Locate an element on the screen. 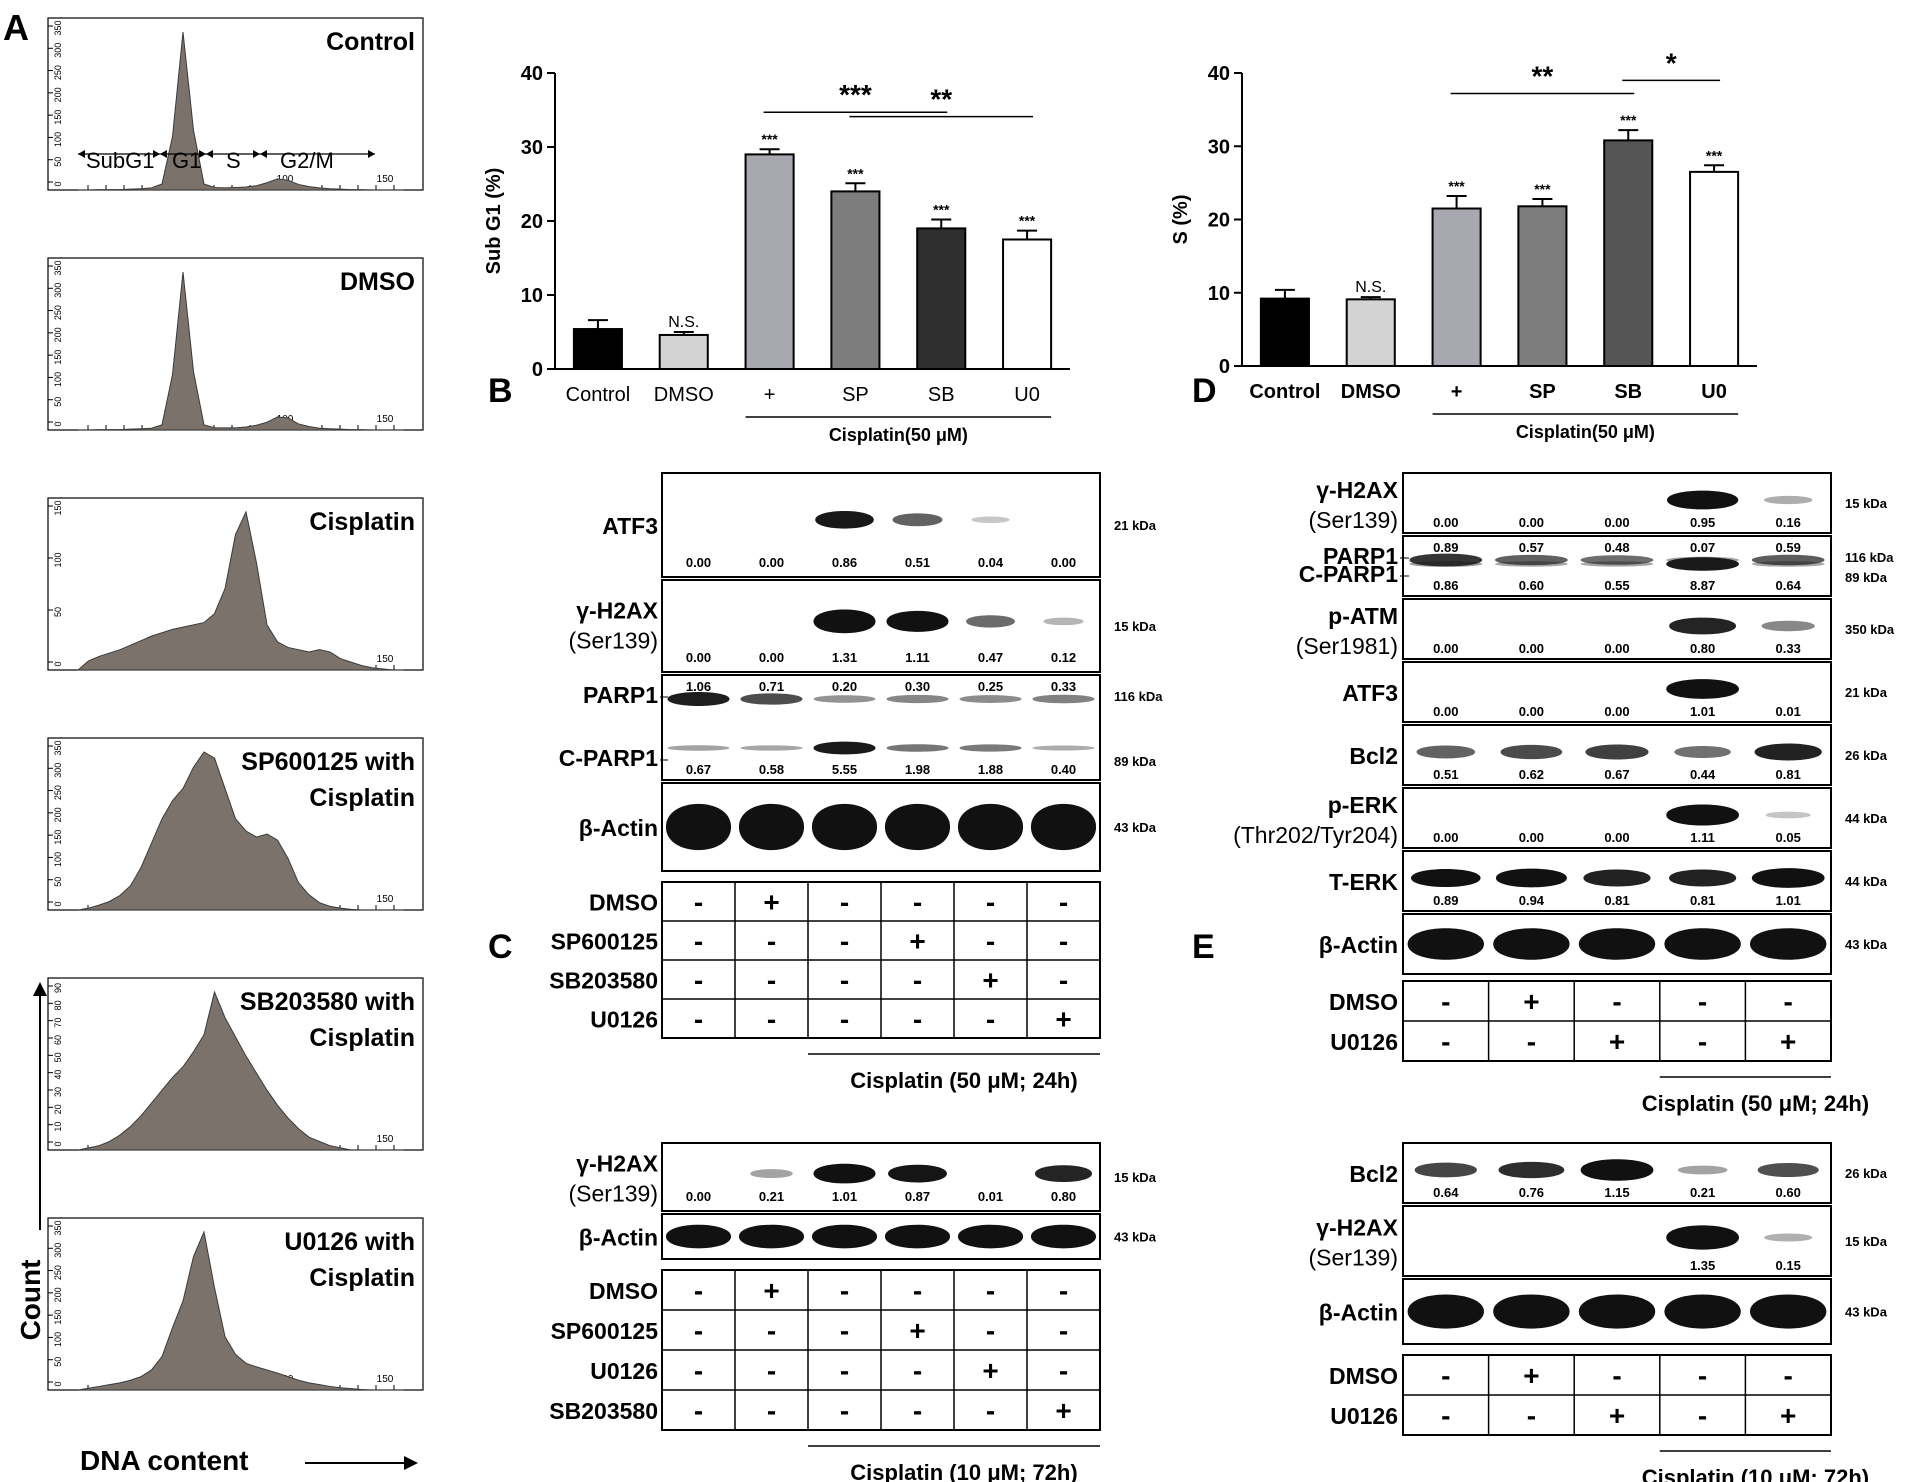 Image resolution: width=1905 pixels, height=1482 pixels. treatment-label: DMSO is located at coordinates (623, 903).